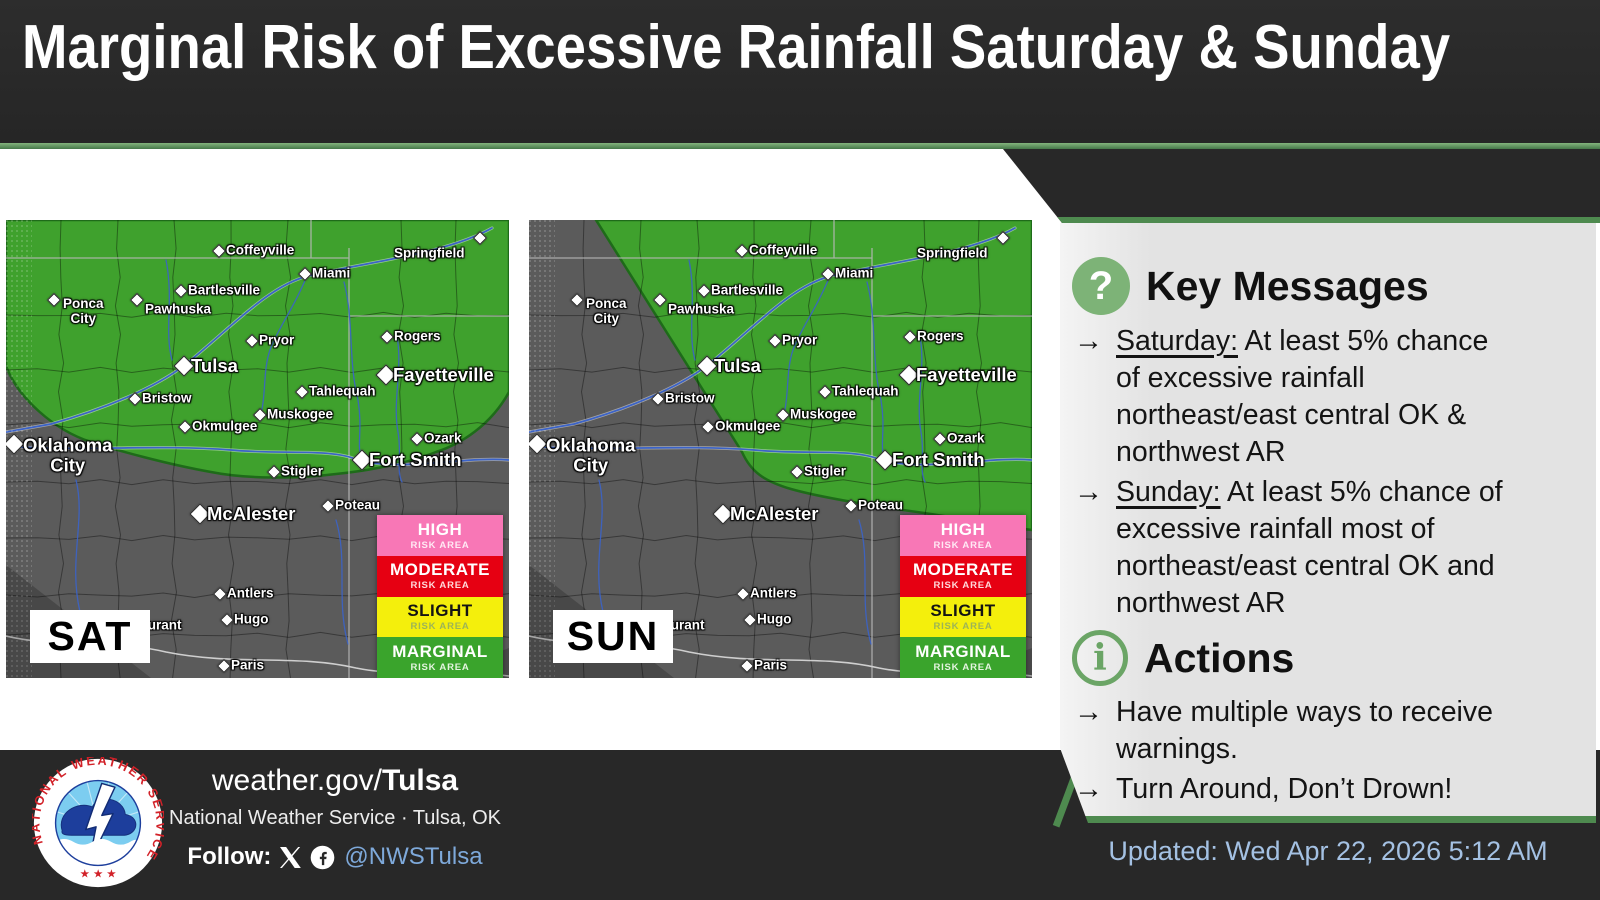  Describe the element at coordinates (1100, 658) in the screenshot. I see `info-icon: i` at that location.